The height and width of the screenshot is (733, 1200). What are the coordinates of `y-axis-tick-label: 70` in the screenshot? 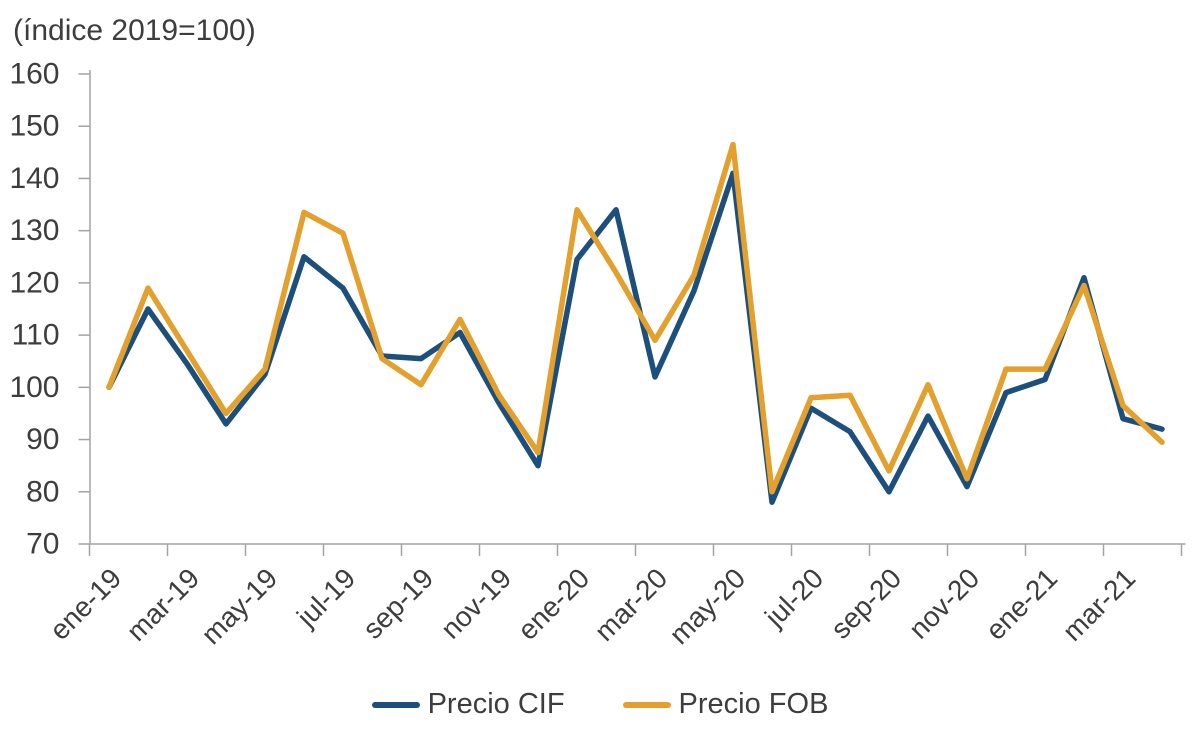 It's located at (42, 544).